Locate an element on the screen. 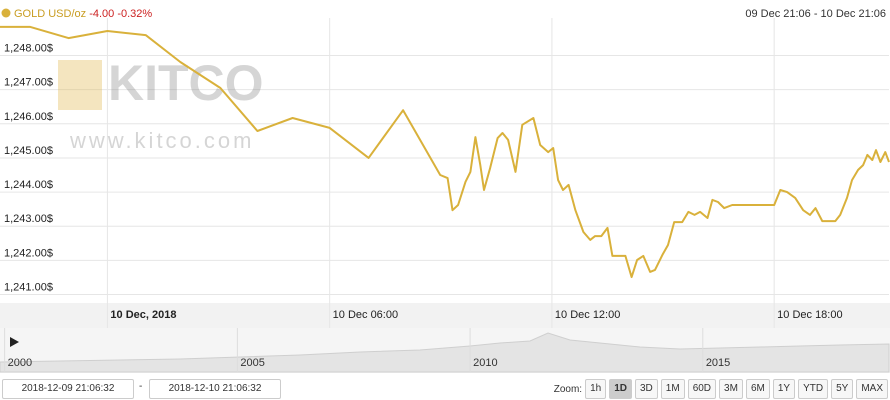 This screenshot has width=890, height=400. range-to: 2018-12-10 21:06:32 is located at coordinates (215, 389).